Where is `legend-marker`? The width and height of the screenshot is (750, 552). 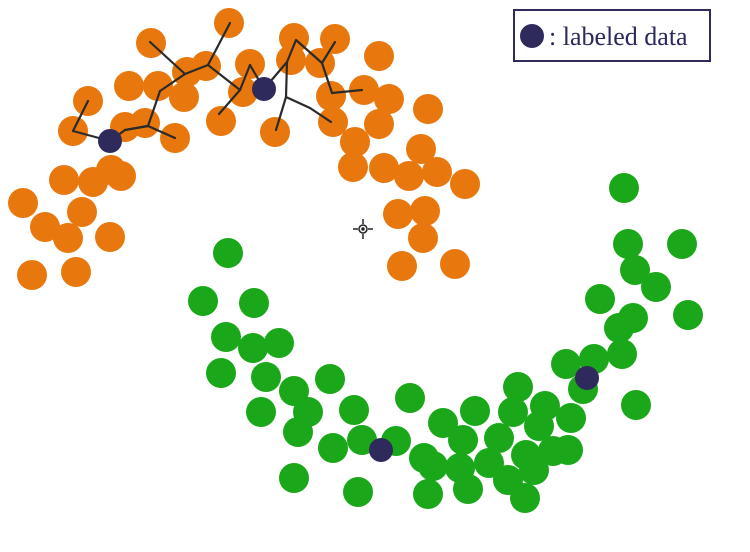 legend-marker is located at coordinates (532, 36).